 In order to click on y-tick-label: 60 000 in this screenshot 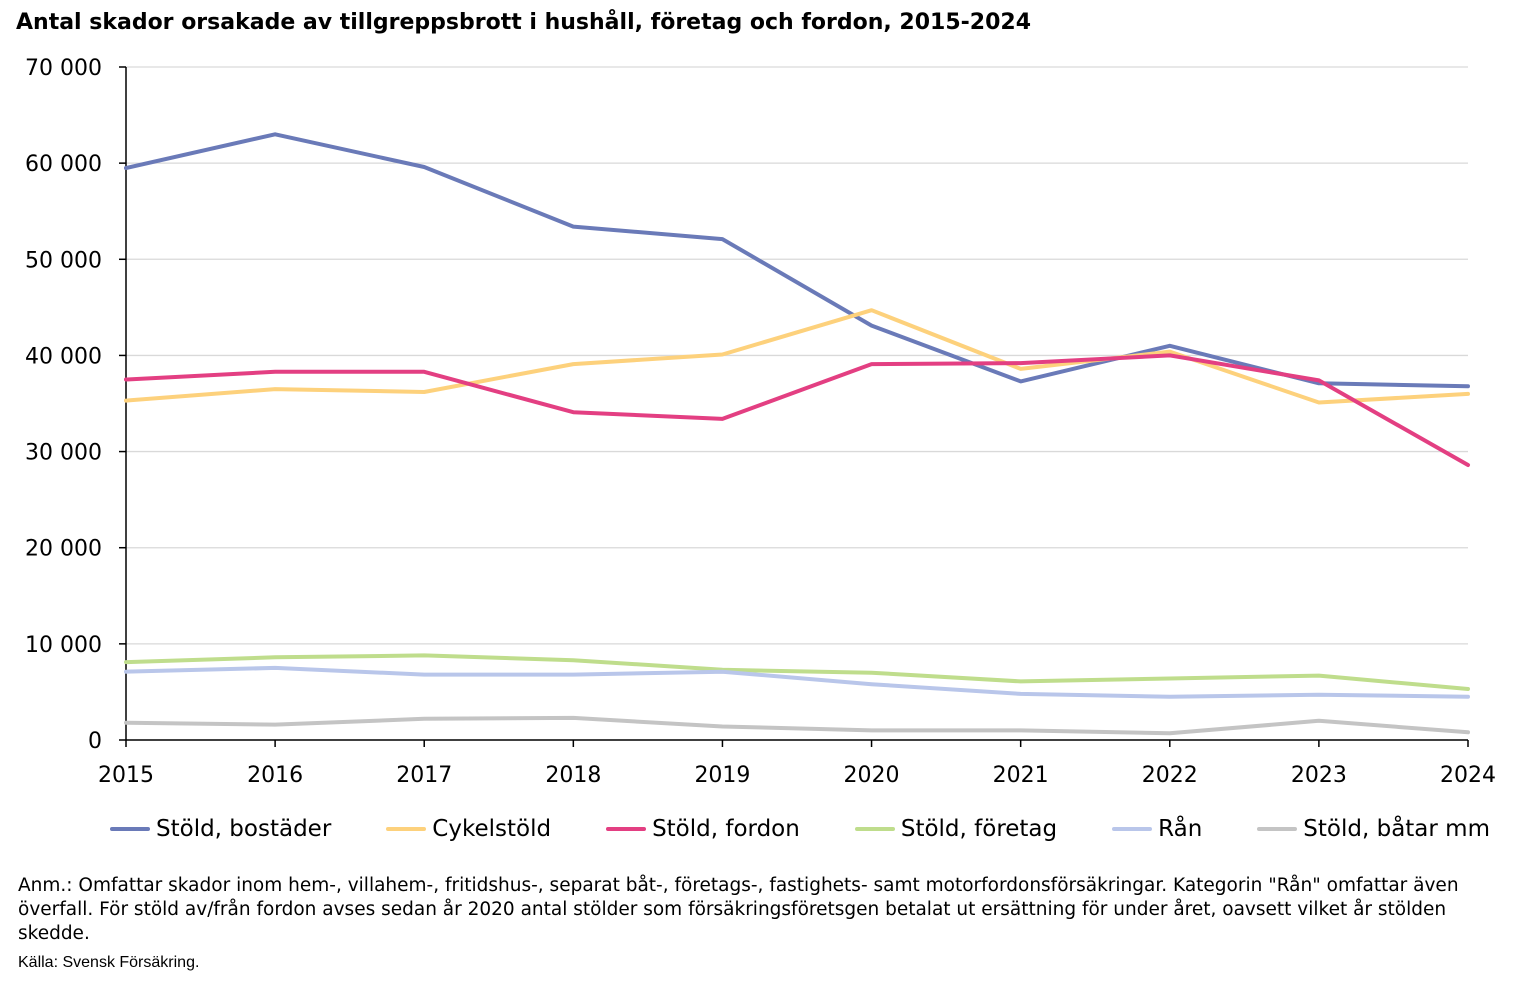, I will do `click(63, 164)`.